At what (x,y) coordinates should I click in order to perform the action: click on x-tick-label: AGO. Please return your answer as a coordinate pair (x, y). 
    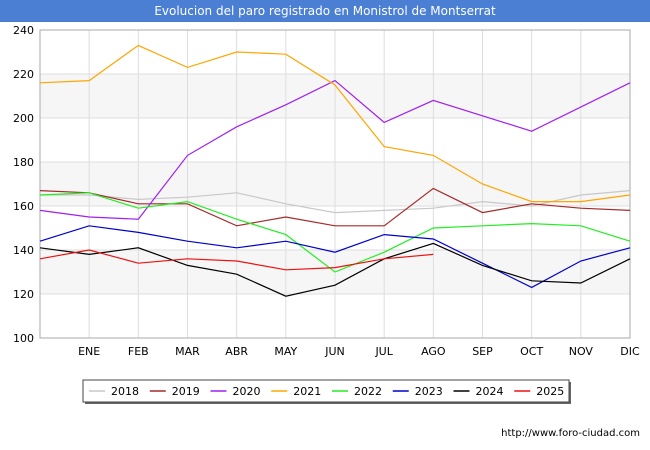
    Looking at the image, I should click on (433, 351).